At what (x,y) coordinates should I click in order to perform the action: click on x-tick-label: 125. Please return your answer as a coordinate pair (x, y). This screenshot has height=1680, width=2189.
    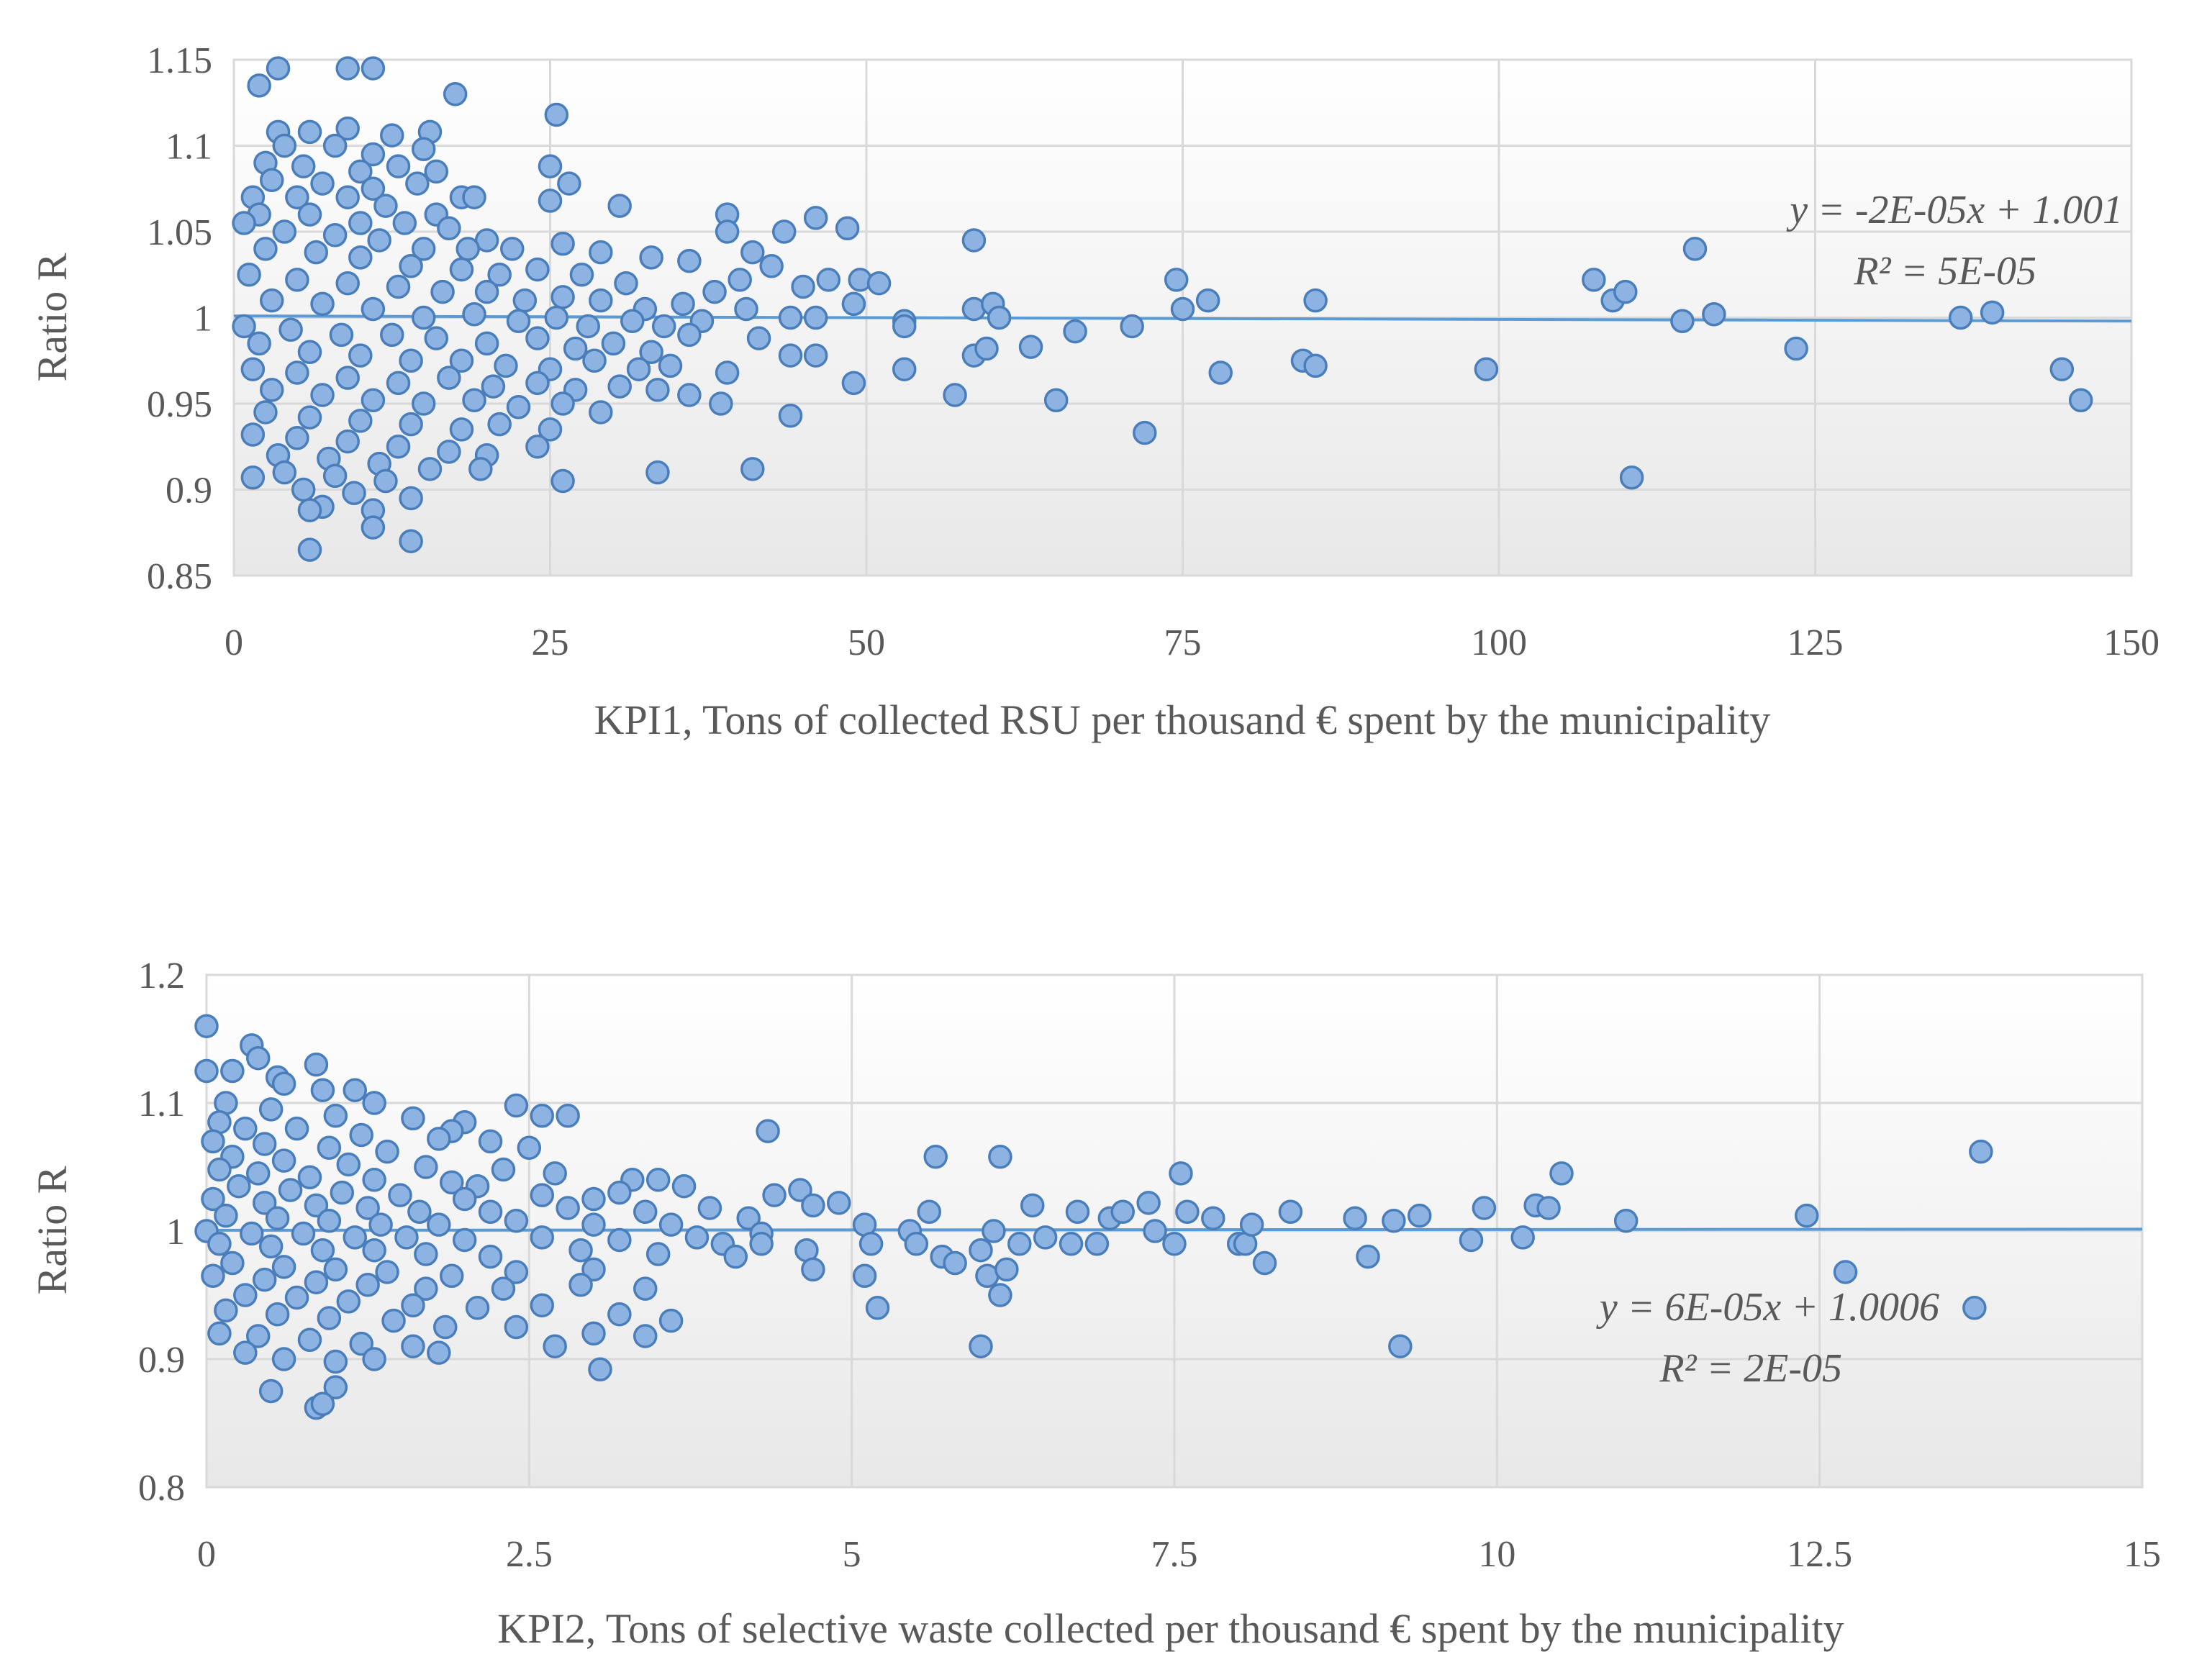
    Looking at the image, I should click on (1816, 642).